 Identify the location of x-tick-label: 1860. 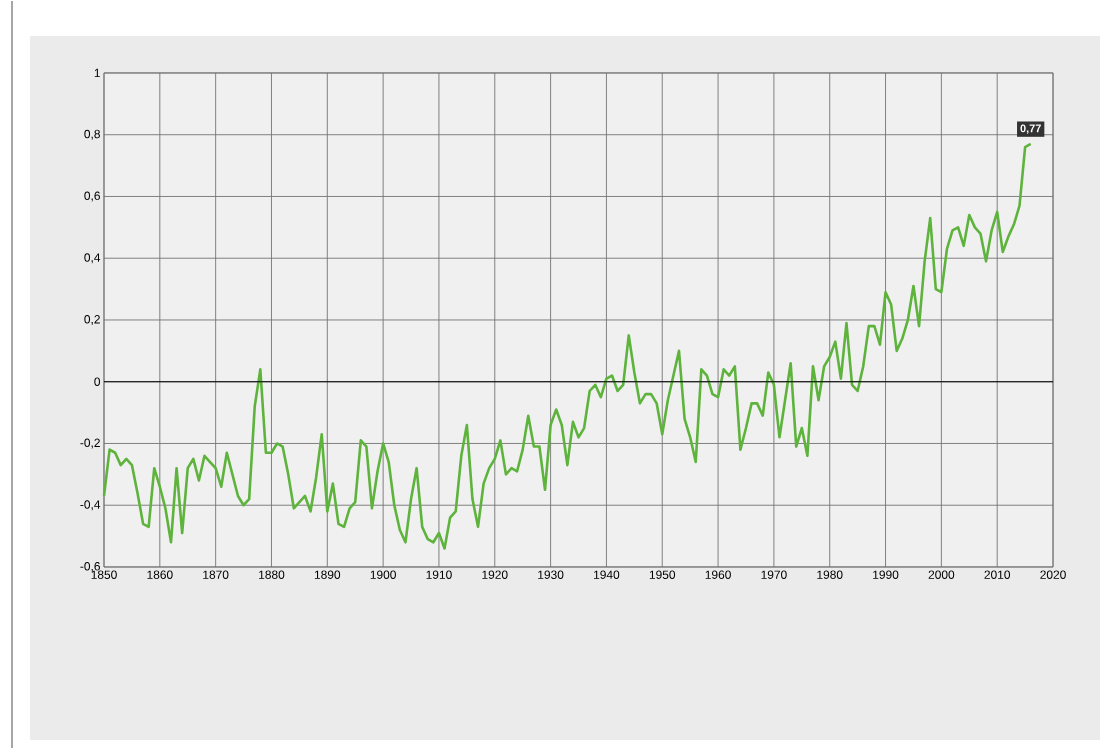
(160, 574).